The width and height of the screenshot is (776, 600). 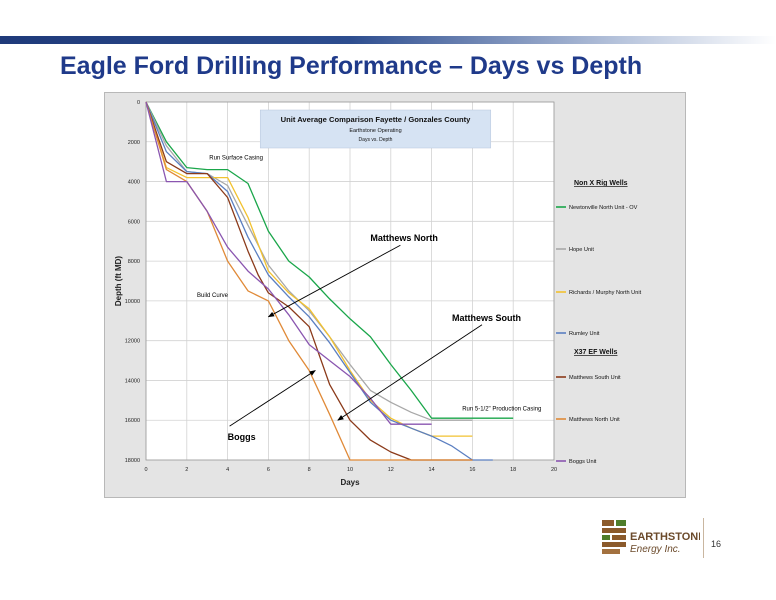 What do you see at coordinates (596, 352) in the screenshot?
I see `legend-header: X37 EF Wells` at bounding box center [596, 352].